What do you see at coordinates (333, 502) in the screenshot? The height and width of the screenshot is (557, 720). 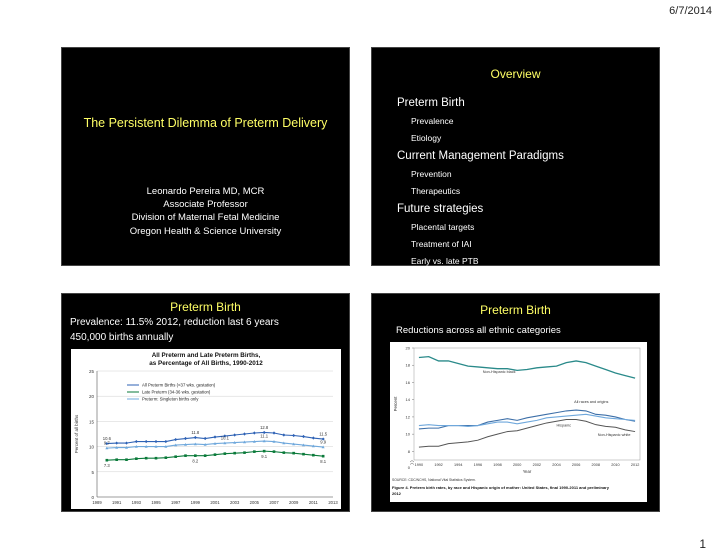 I see `x-tick-label: 2013` at bounding box center [333, 502].